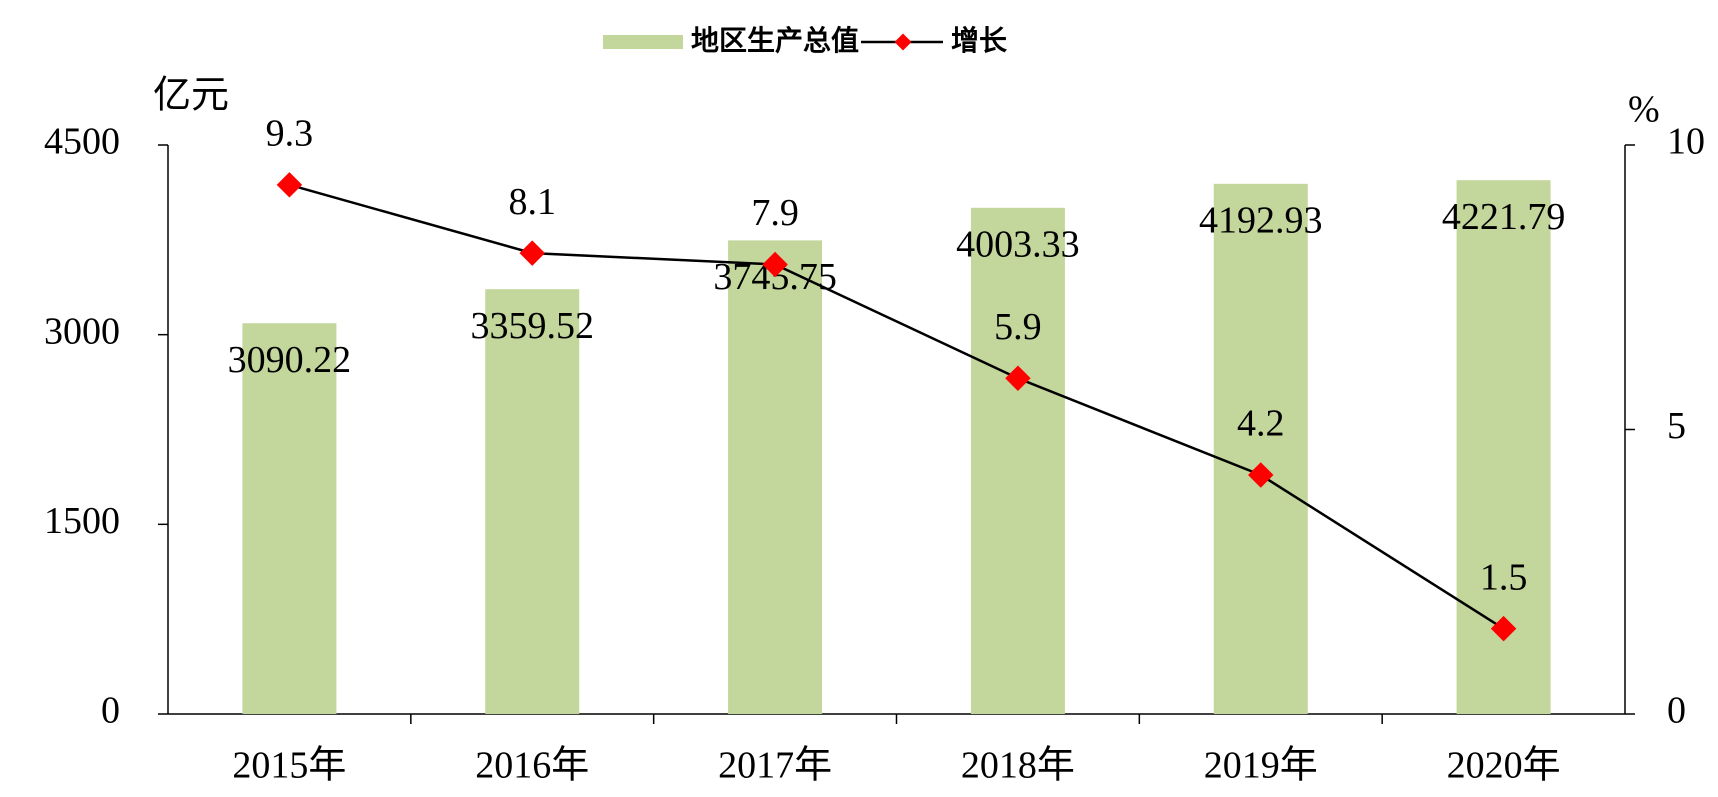 The image size is (1718, 797). Describe the element at coordinates (1018, 327) in the screenshot. I see `line-value-label: 5.9` at that location.